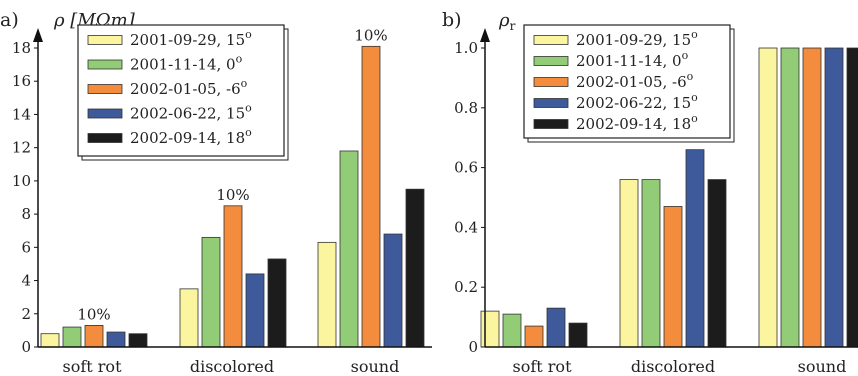 The image size is (858, 376). What do you see at coordinates (466, 168) in the screenshot?
I see `y-tick-label: 0.6` at bounding box center [466, 168].